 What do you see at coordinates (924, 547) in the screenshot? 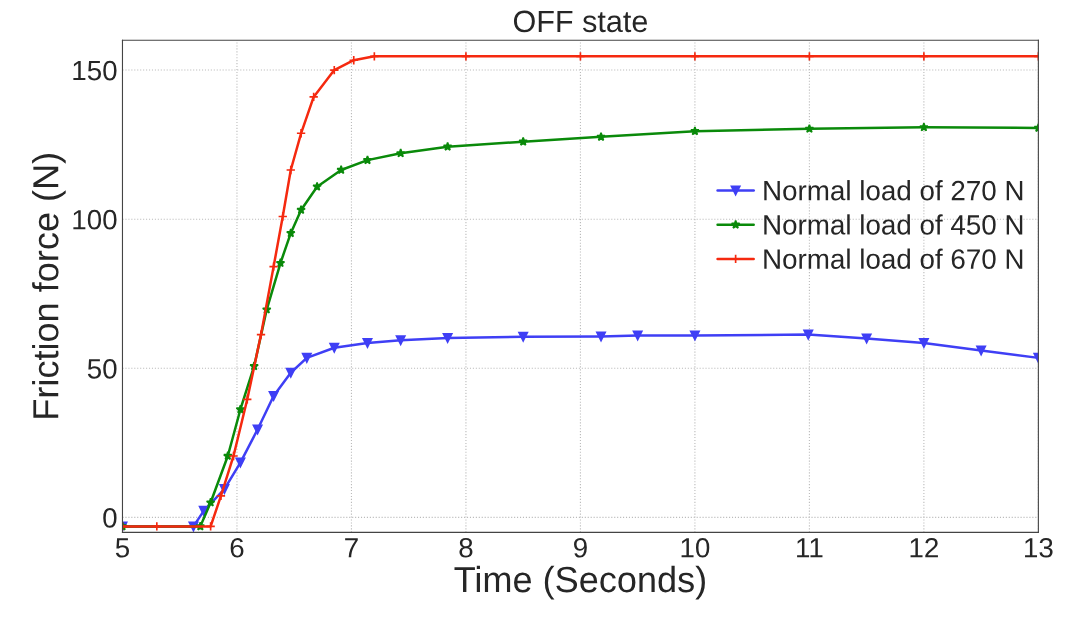
I see `x-tick-label: 12` at bounding box center [924, 547].